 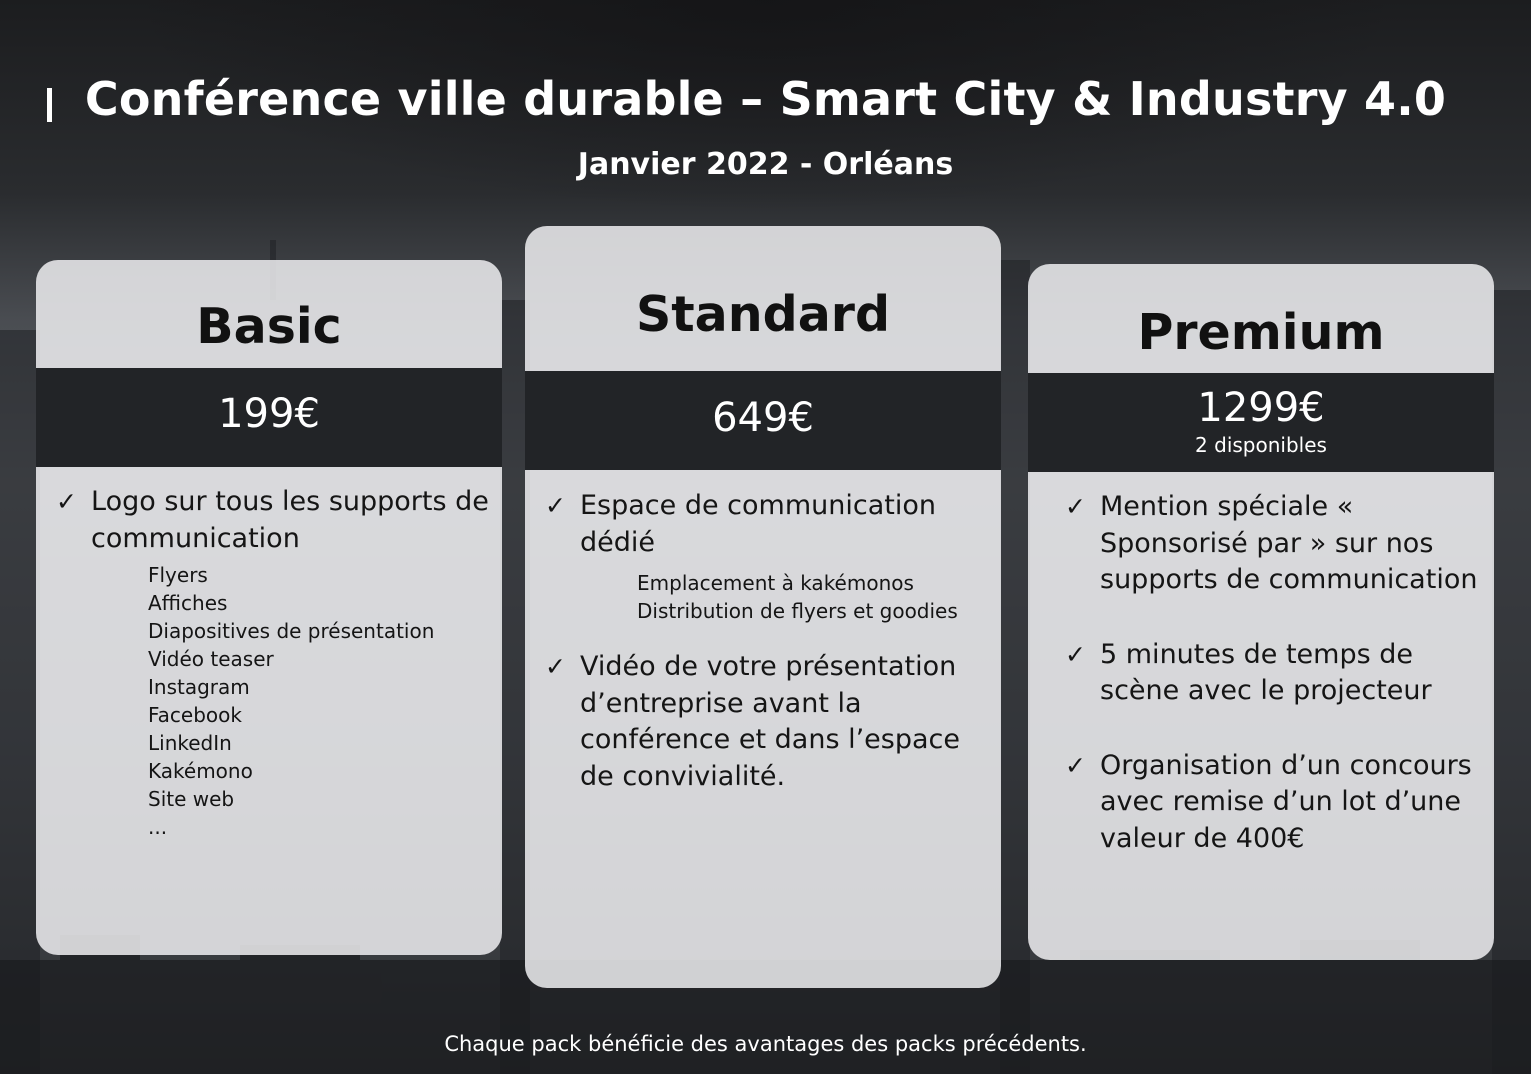 I want to click on availability-badge: 2 disponibles, so click(x=1261, y=445).